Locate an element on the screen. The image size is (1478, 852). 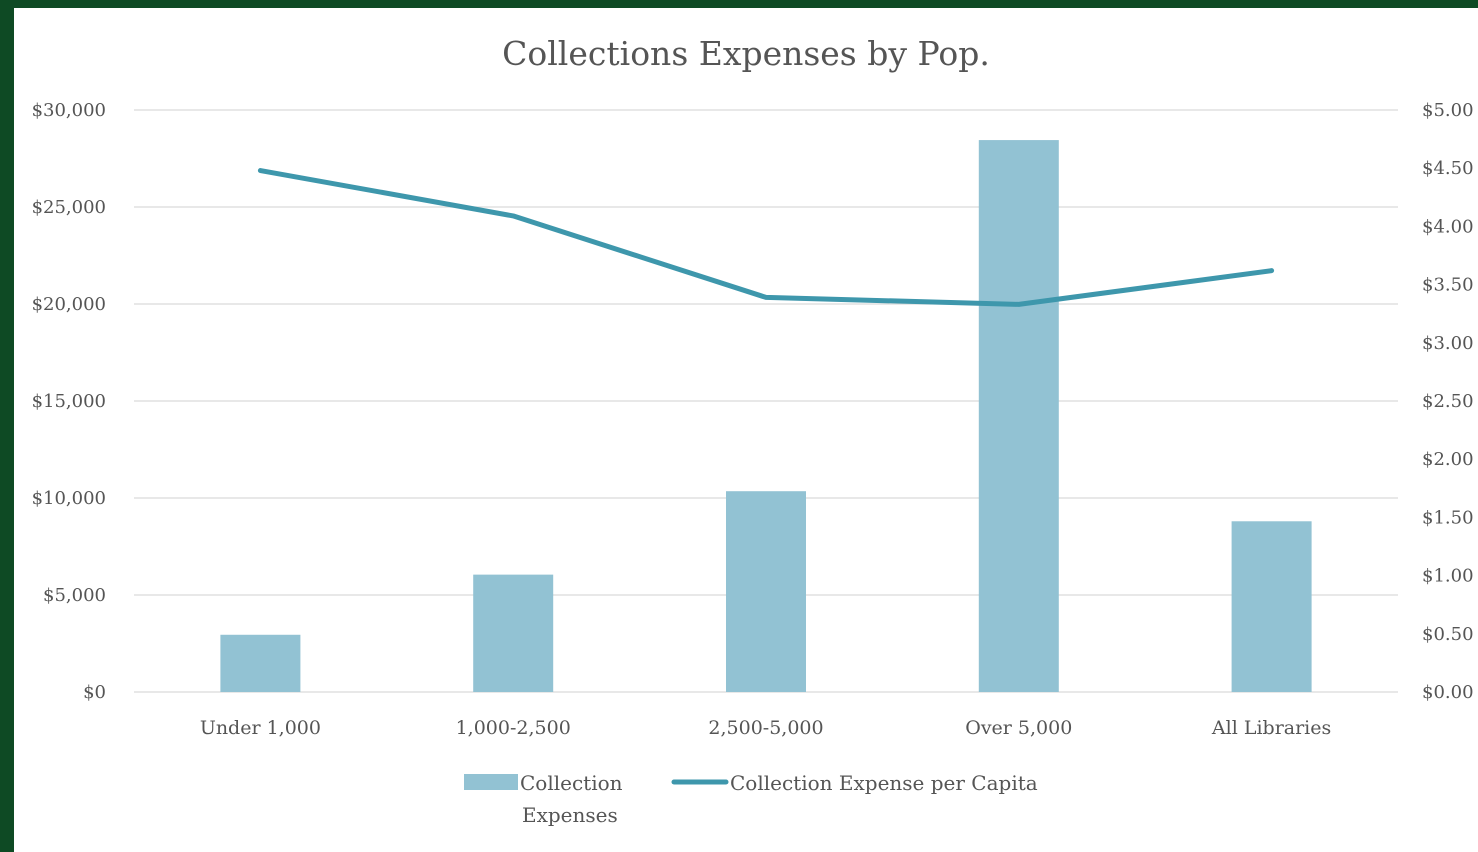
category-label: Under 1,000 is located at coordinates (260, 728).